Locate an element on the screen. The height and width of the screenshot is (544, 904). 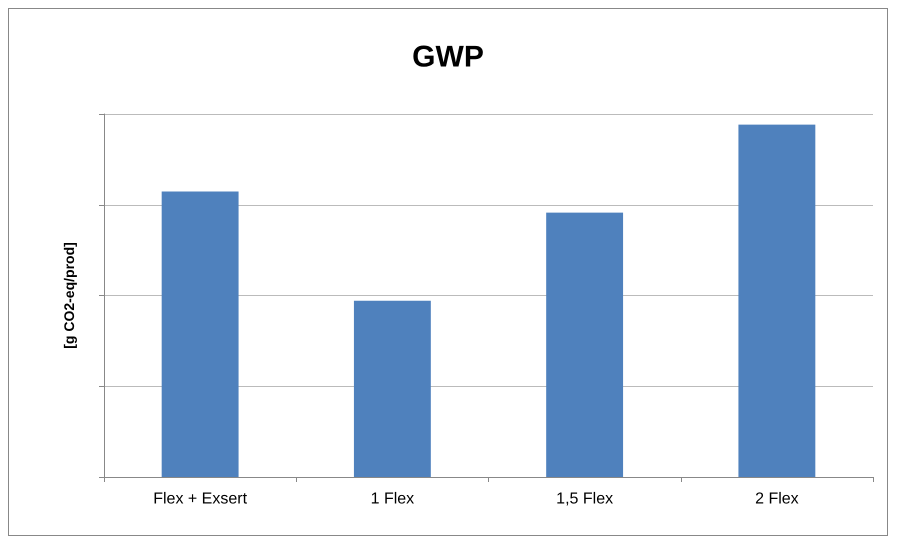
x-tick-label: Flex + Exsert is located at coordinates (200, 499).